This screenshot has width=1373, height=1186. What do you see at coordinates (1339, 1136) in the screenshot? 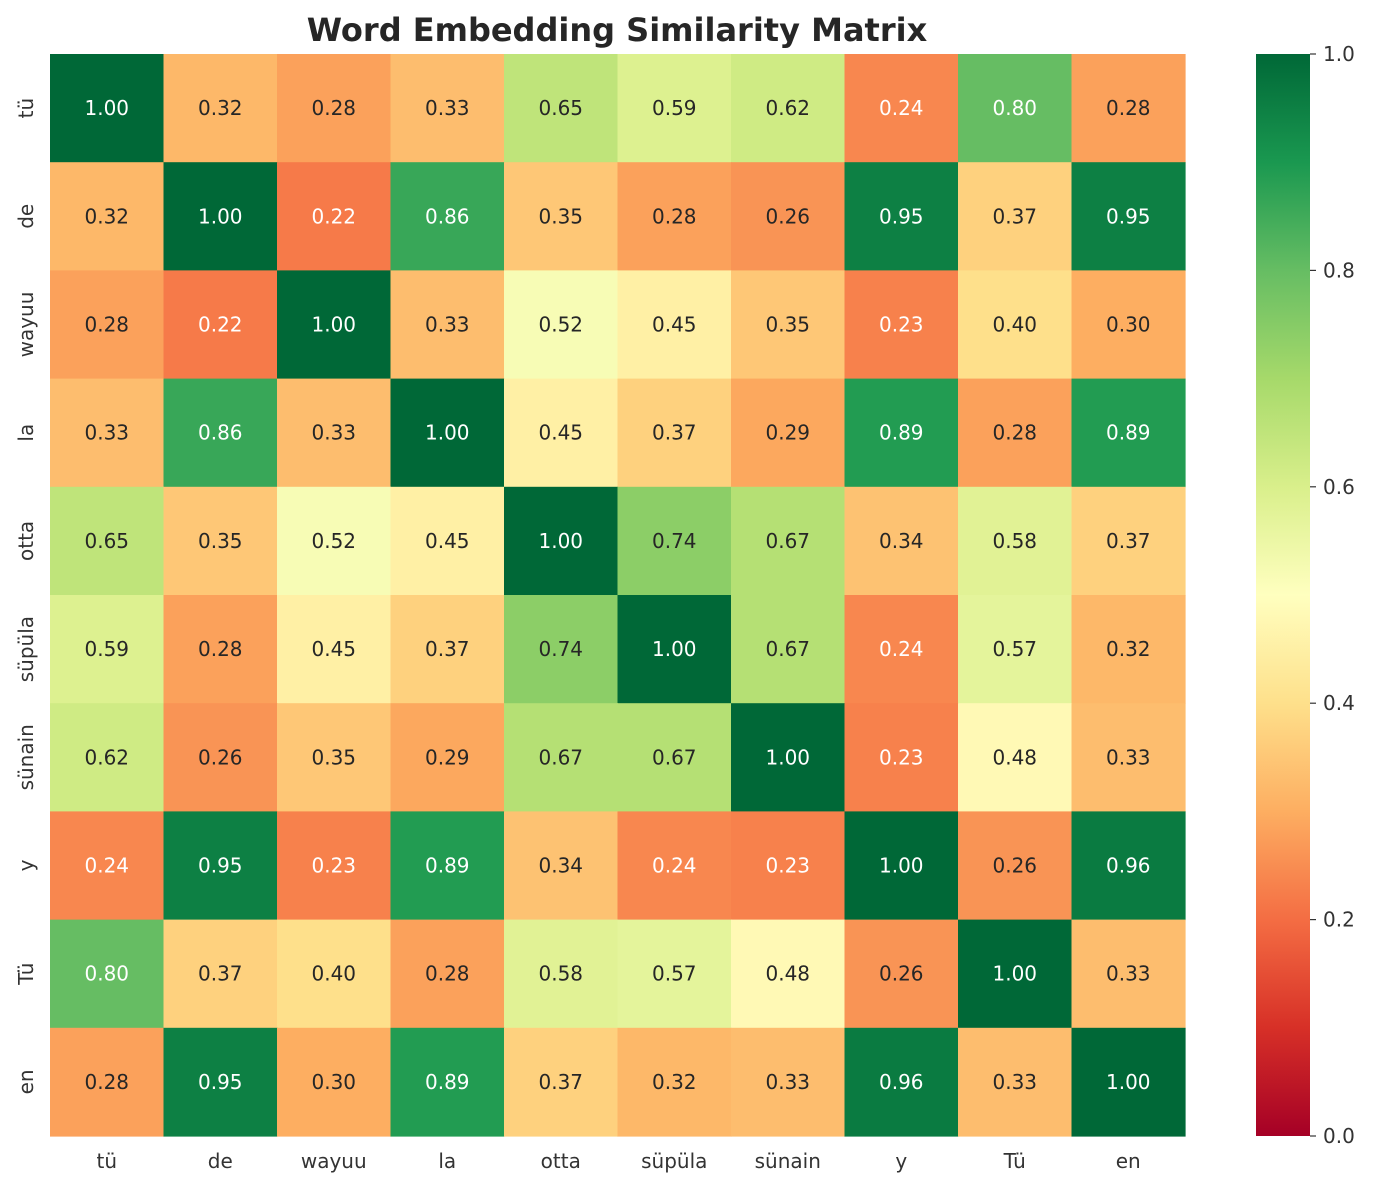
I see `colorbar-tick-label: 0.0` at bounding box center [1339, 1136].